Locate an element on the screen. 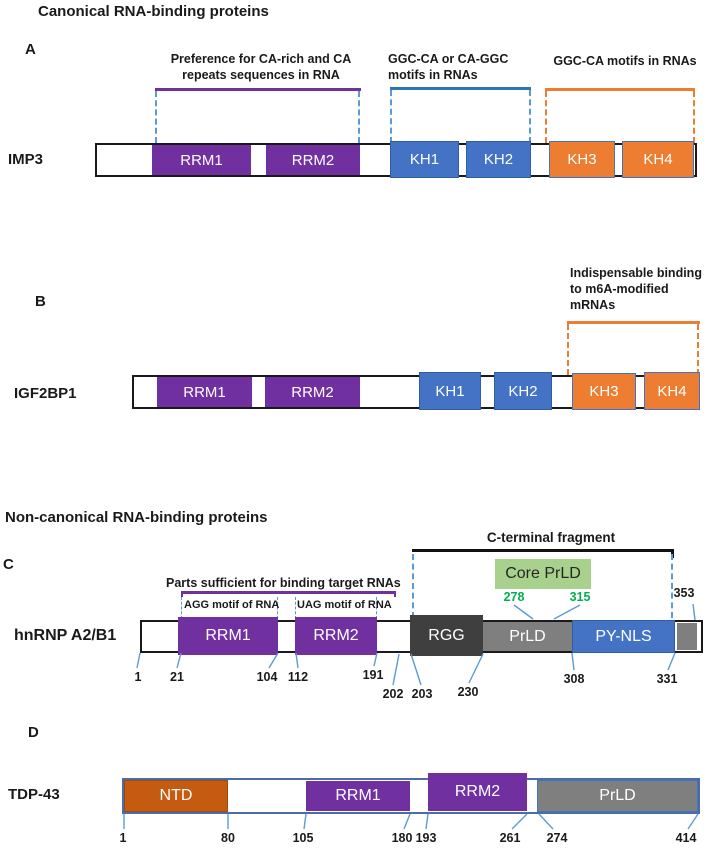  residue-number: 104 is located at coordinates (267, 677).